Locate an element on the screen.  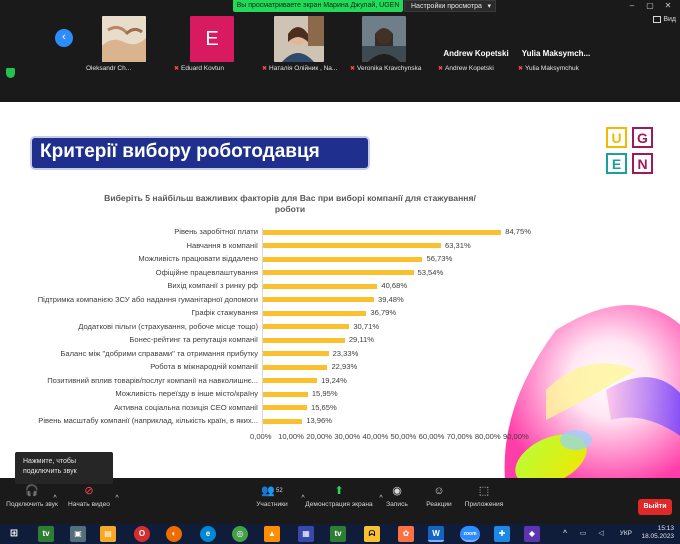
connect-audio-label: Подключить звук is located at coordinates (32, 504).